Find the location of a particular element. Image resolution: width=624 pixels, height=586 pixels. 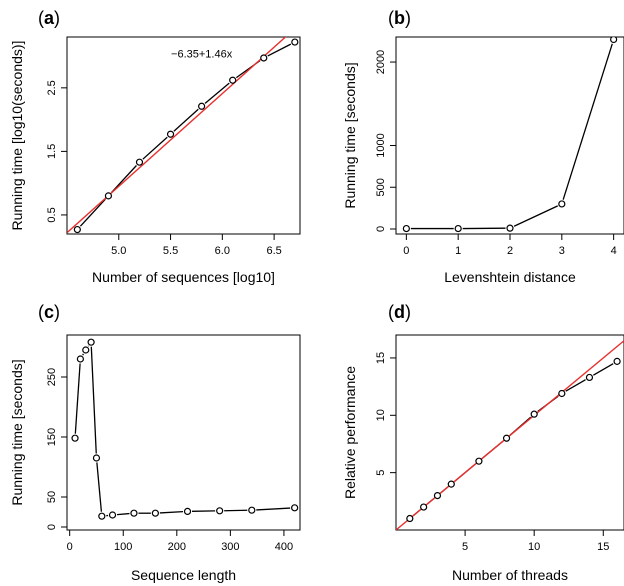

panel-letter-char: d is located at coordinates (399, 312).